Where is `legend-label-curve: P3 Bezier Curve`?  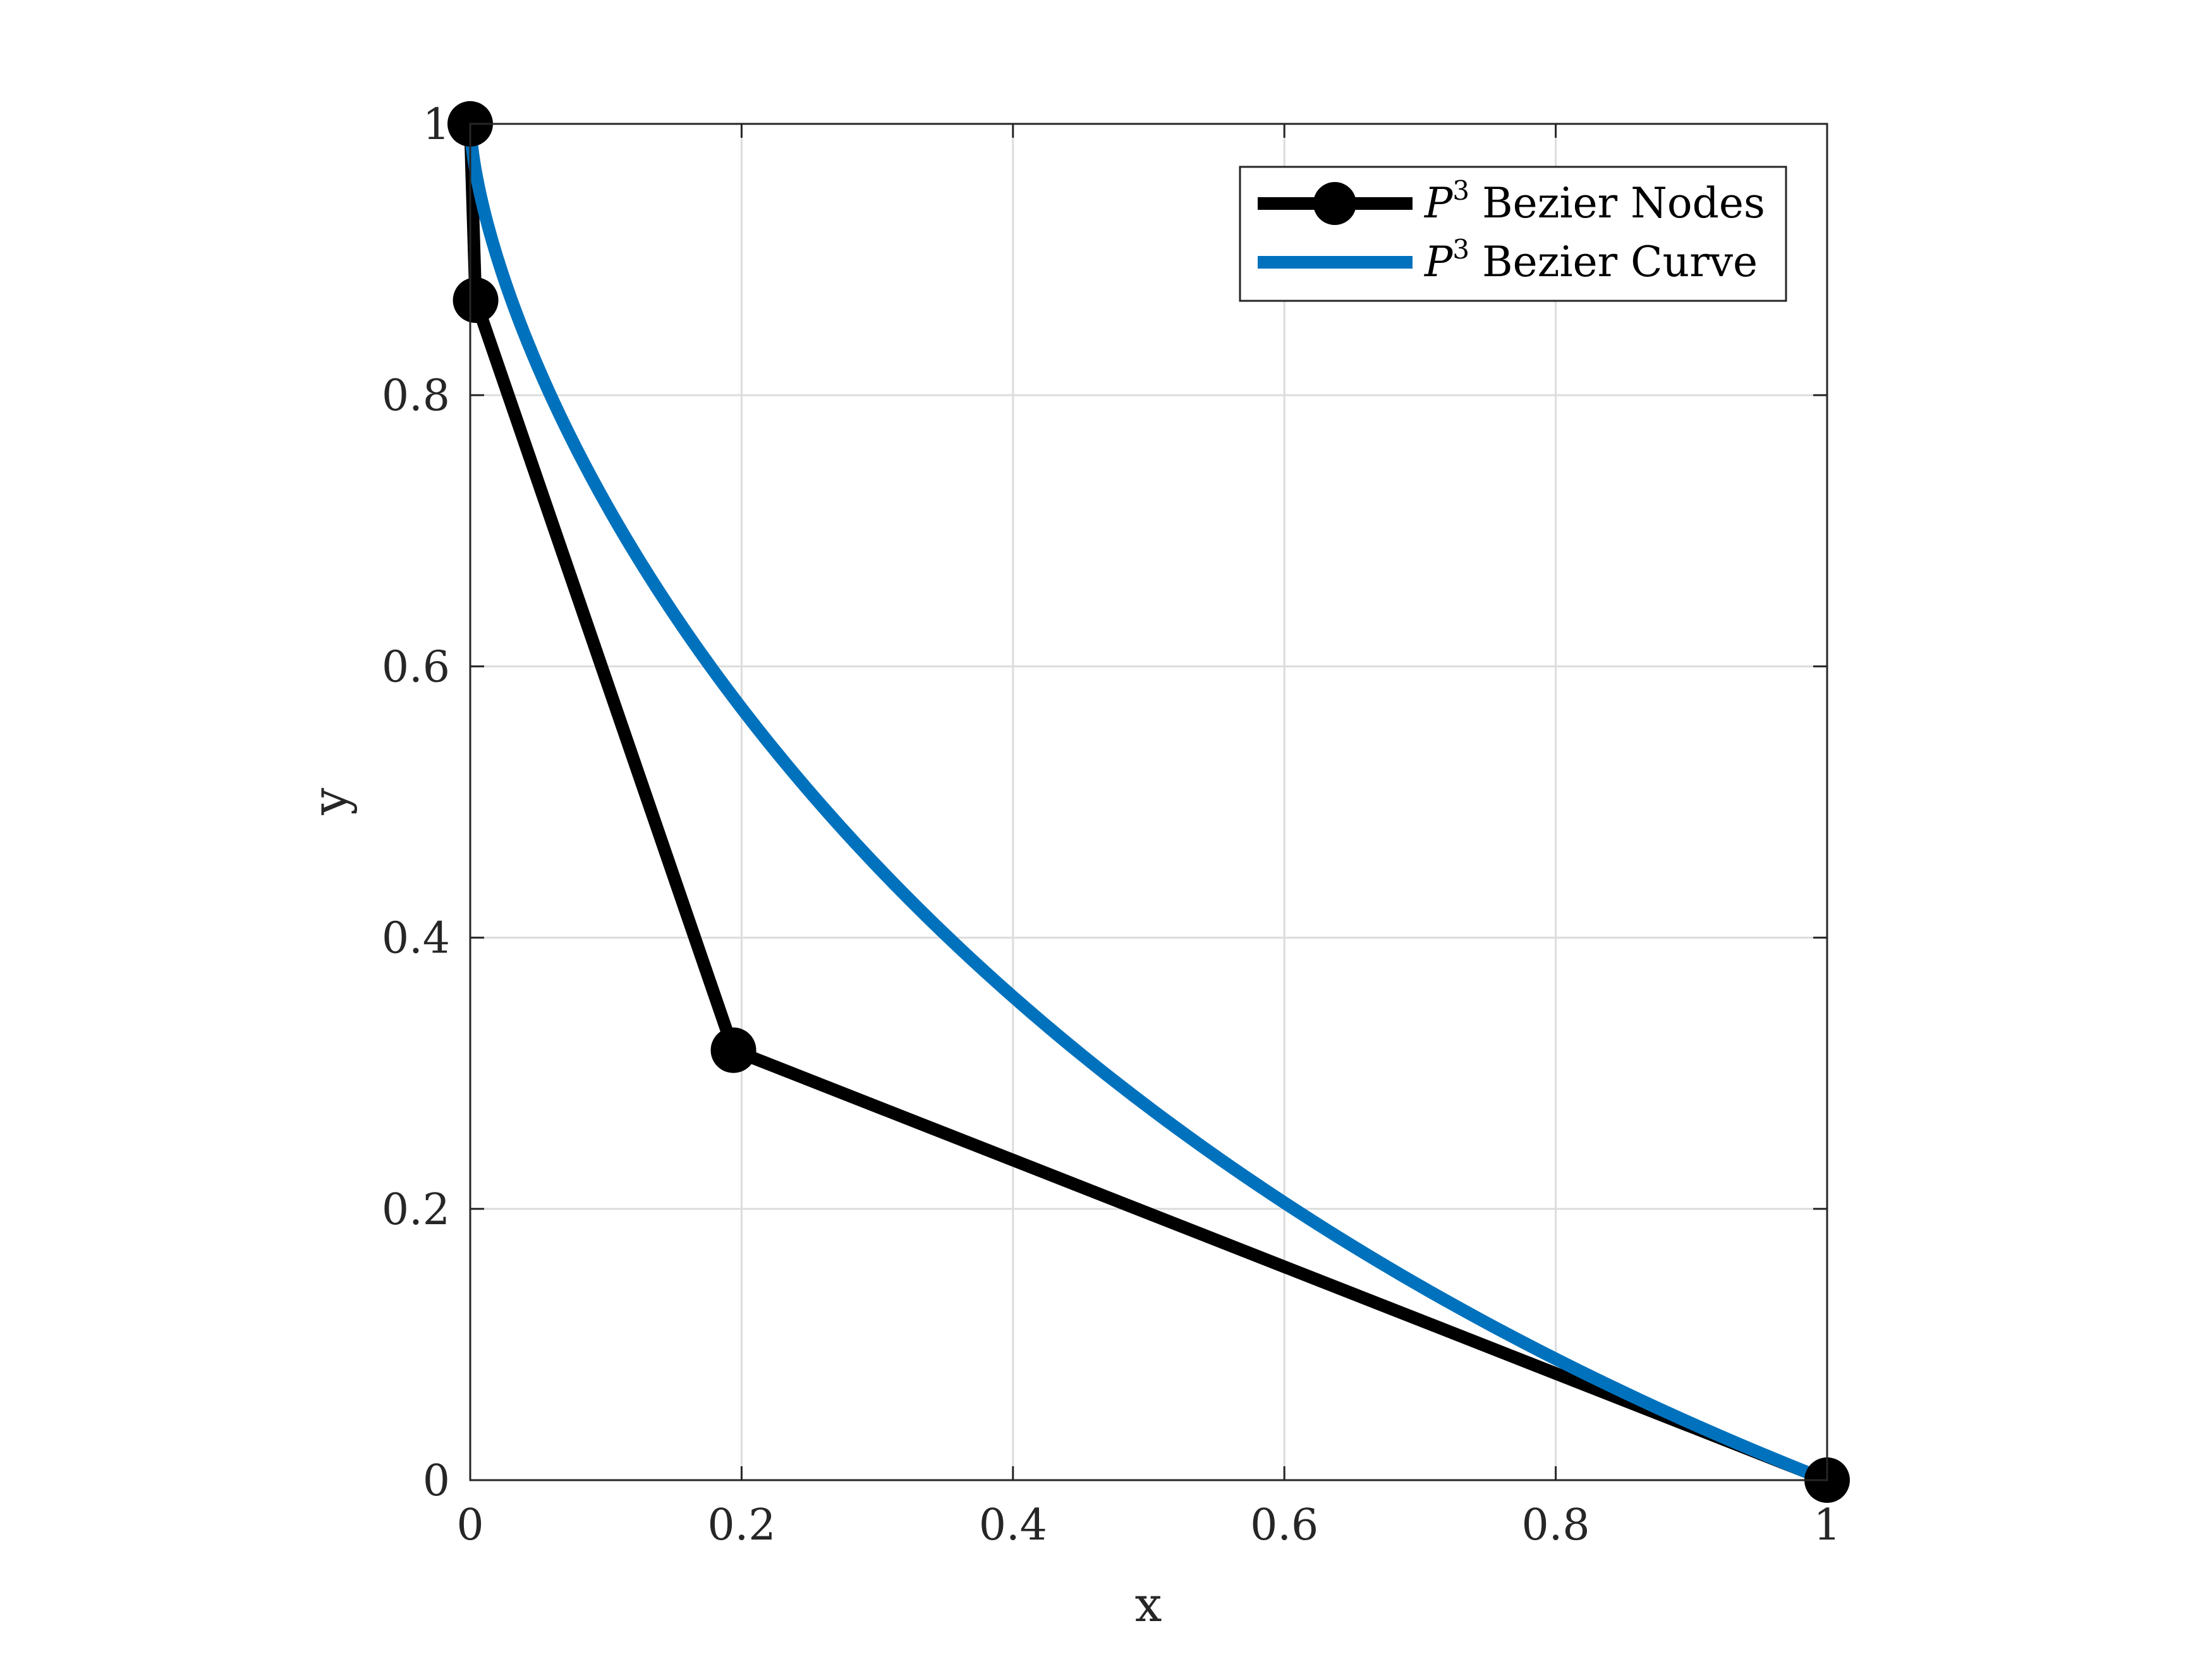
legend-label-curve: P3 Bezier Curve is located at coordinates (1591, 260).